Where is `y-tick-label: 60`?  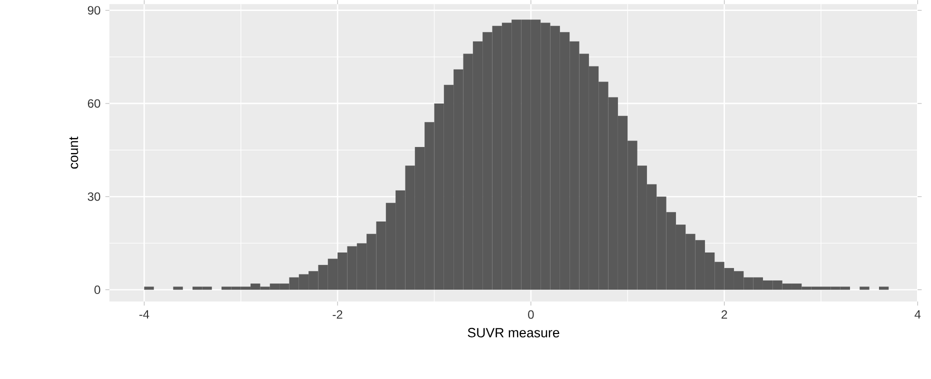 y-tick-label: 60 is located at coordinates (94, 103).